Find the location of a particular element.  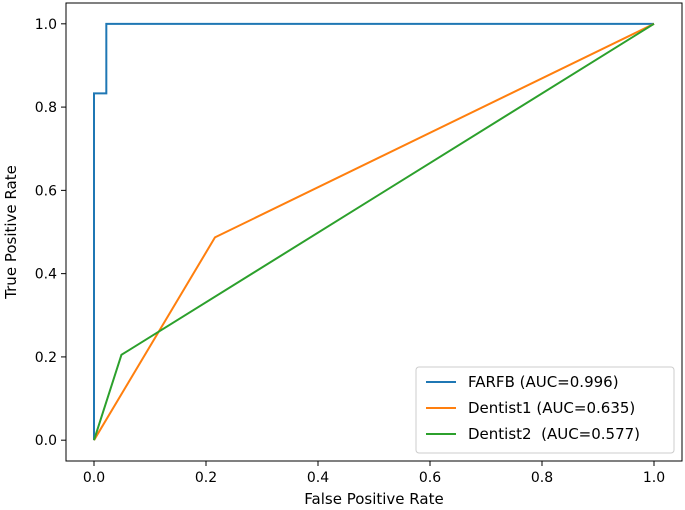

legend-label-3: Dentist2 (AUC=0.577) is located at coordinates (554, 434).